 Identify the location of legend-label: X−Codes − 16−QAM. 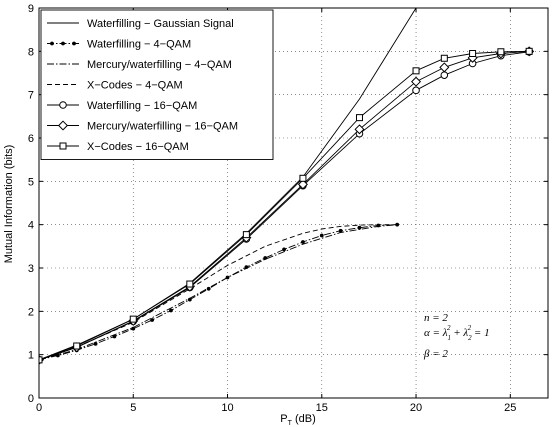
(138, 147).